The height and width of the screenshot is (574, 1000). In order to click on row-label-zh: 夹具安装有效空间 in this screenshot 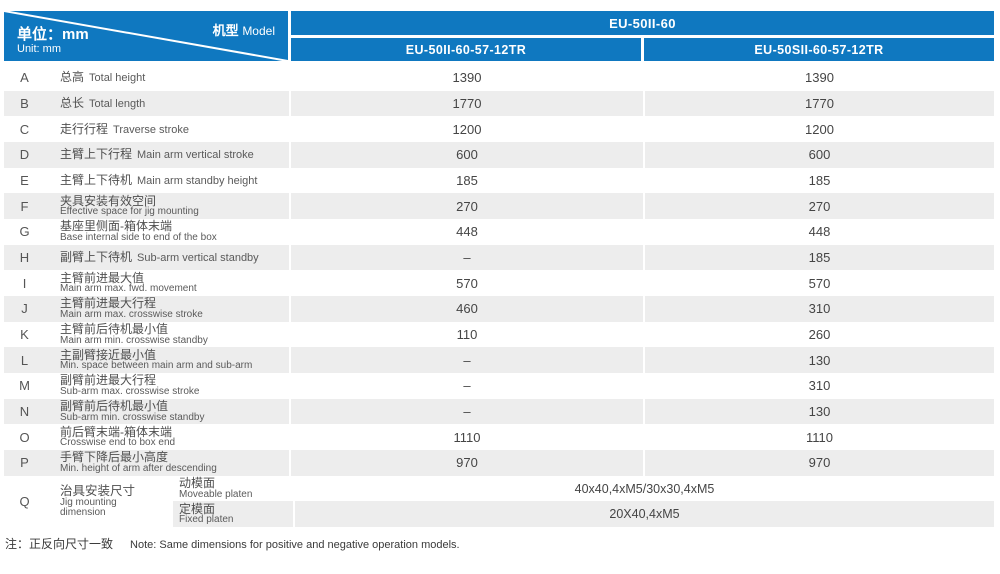, I will do `click(108, 200)`.